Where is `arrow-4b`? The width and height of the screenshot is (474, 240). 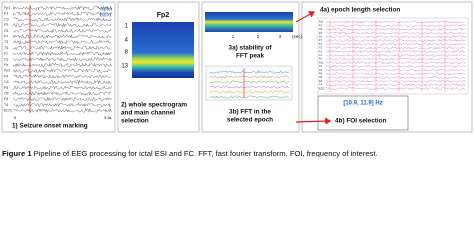 arrow-4b is located at coordinates (313, 121).